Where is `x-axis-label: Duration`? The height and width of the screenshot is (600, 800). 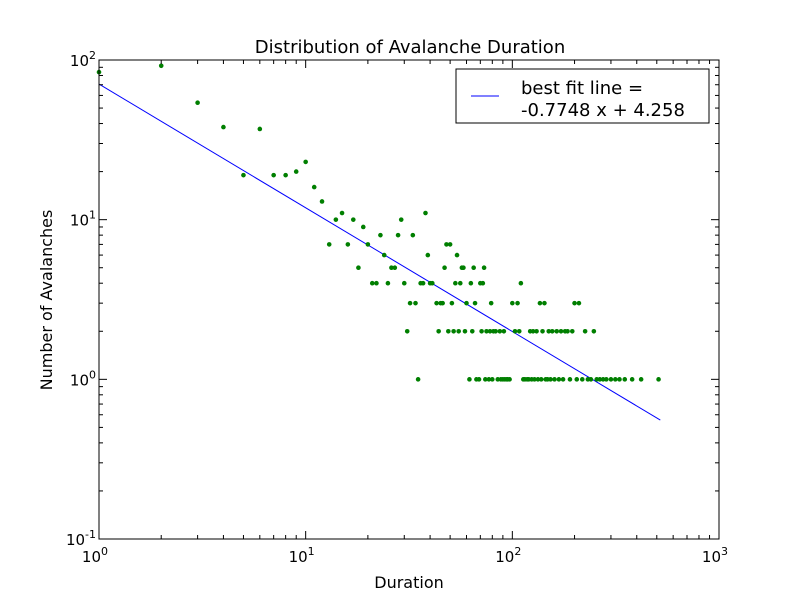
x-axis-label: Duration is located at coordinates (409, 582).